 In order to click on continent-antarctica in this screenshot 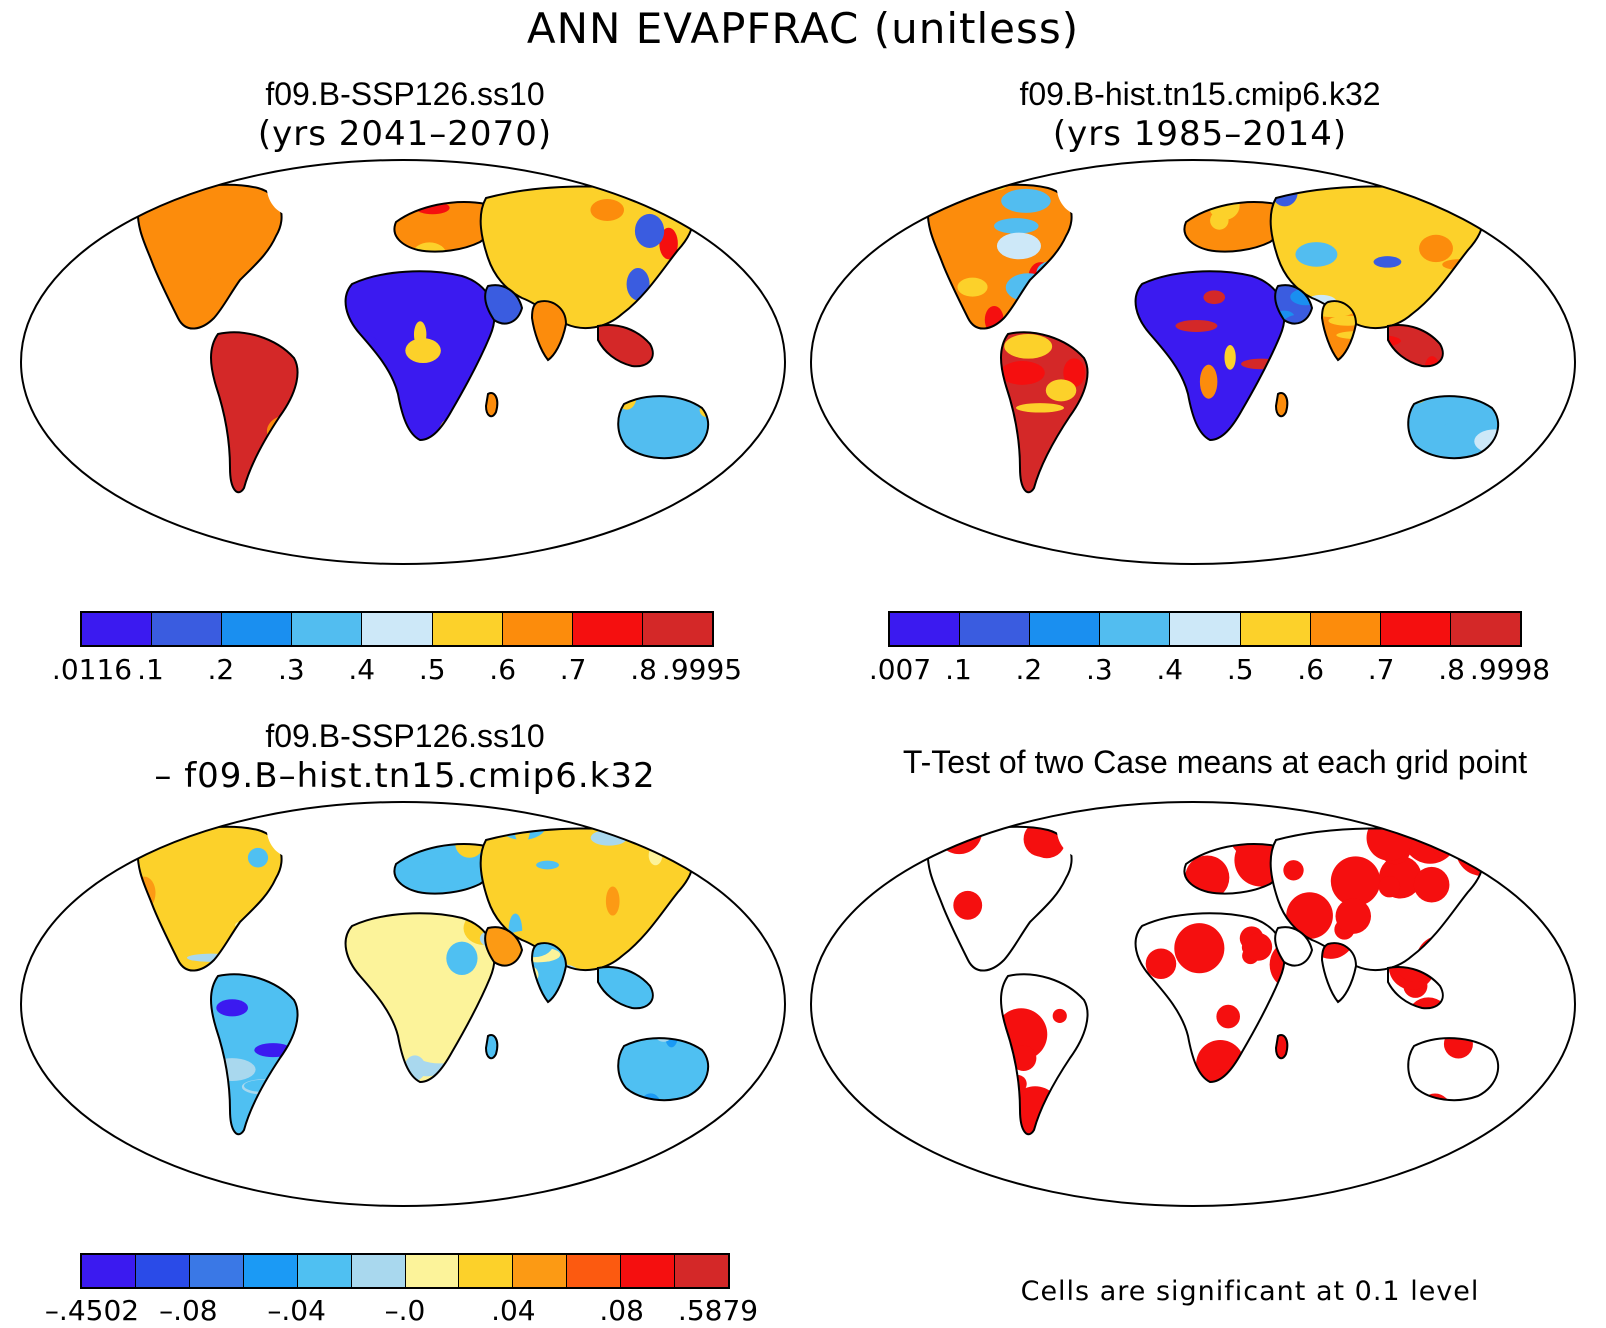, I will do `click(408, 1182)`.